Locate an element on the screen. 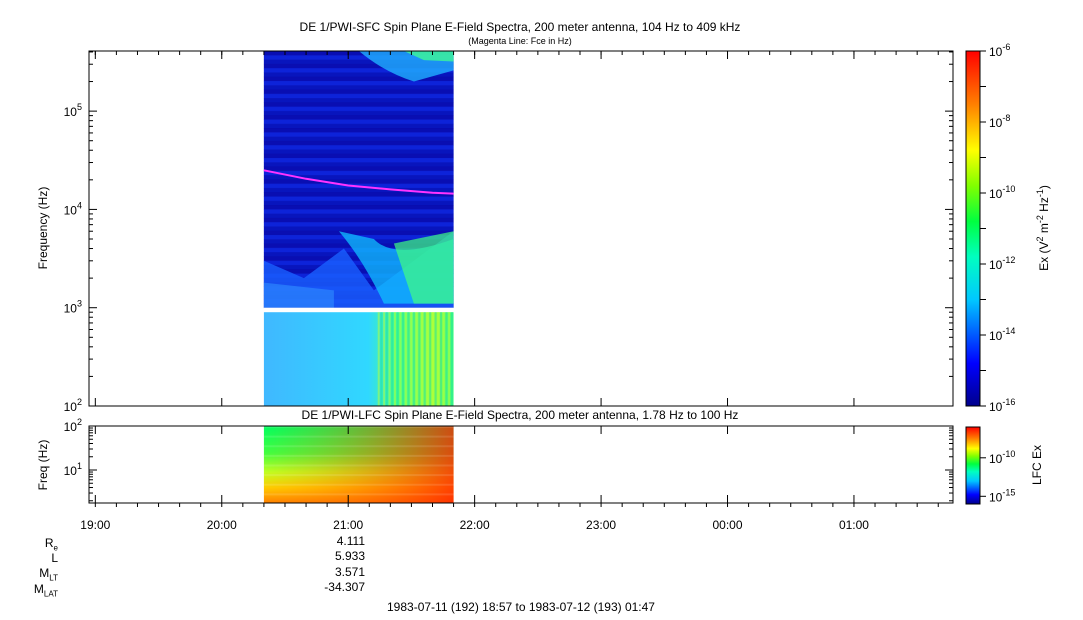 This screenshot has width=1083, height=620. sfc-cbar-tick-label: 10⁻¹² is located at coordinates (1002, 263).